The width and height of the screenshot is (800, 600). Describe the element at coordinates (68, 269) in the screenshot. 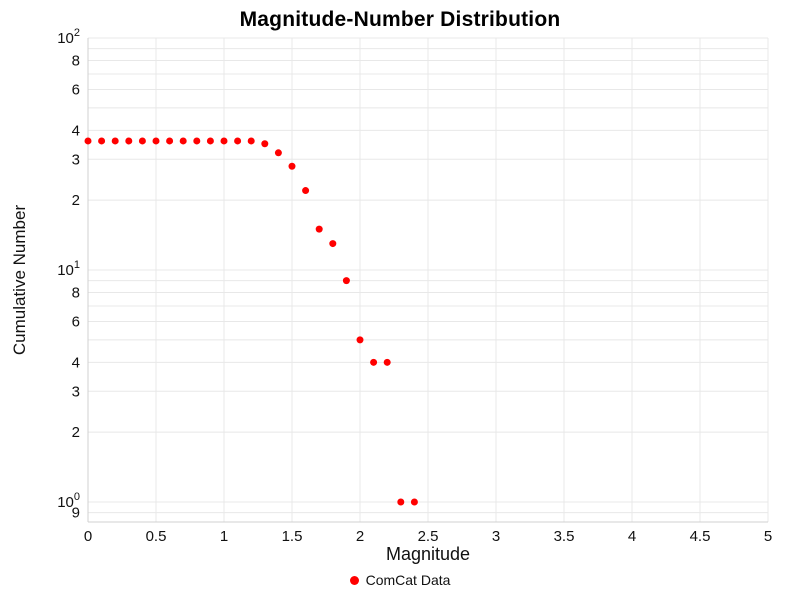

I see `y-tick-label: 10¹` at that location.